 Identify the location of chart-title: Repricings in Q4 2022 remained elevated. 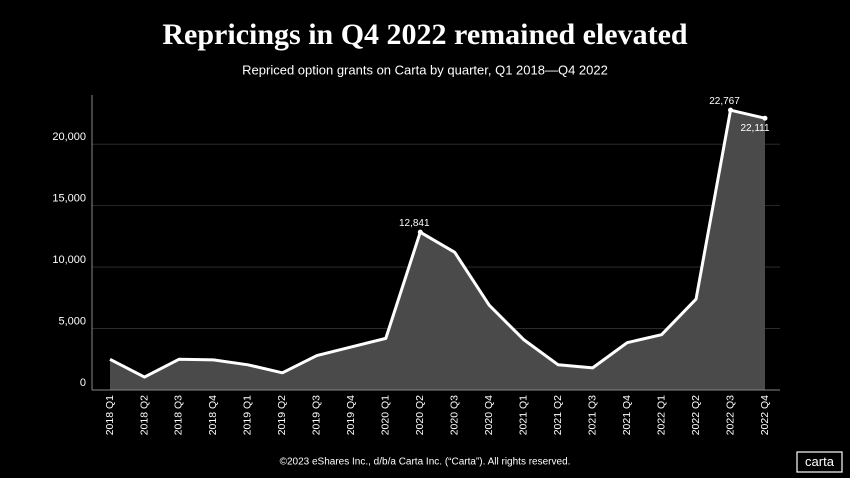
(425, 34).